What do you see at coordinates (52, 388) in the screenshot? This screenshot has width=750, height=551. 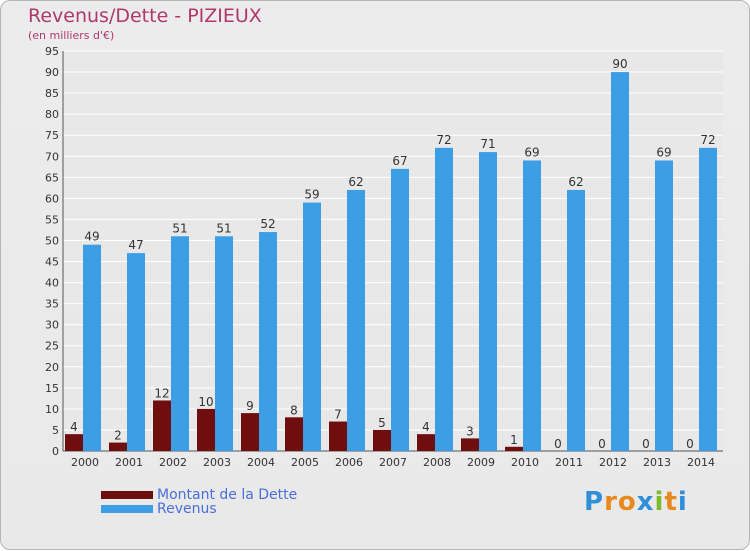 I see `y-tick-label: 15` at bounding box center [52, 388].